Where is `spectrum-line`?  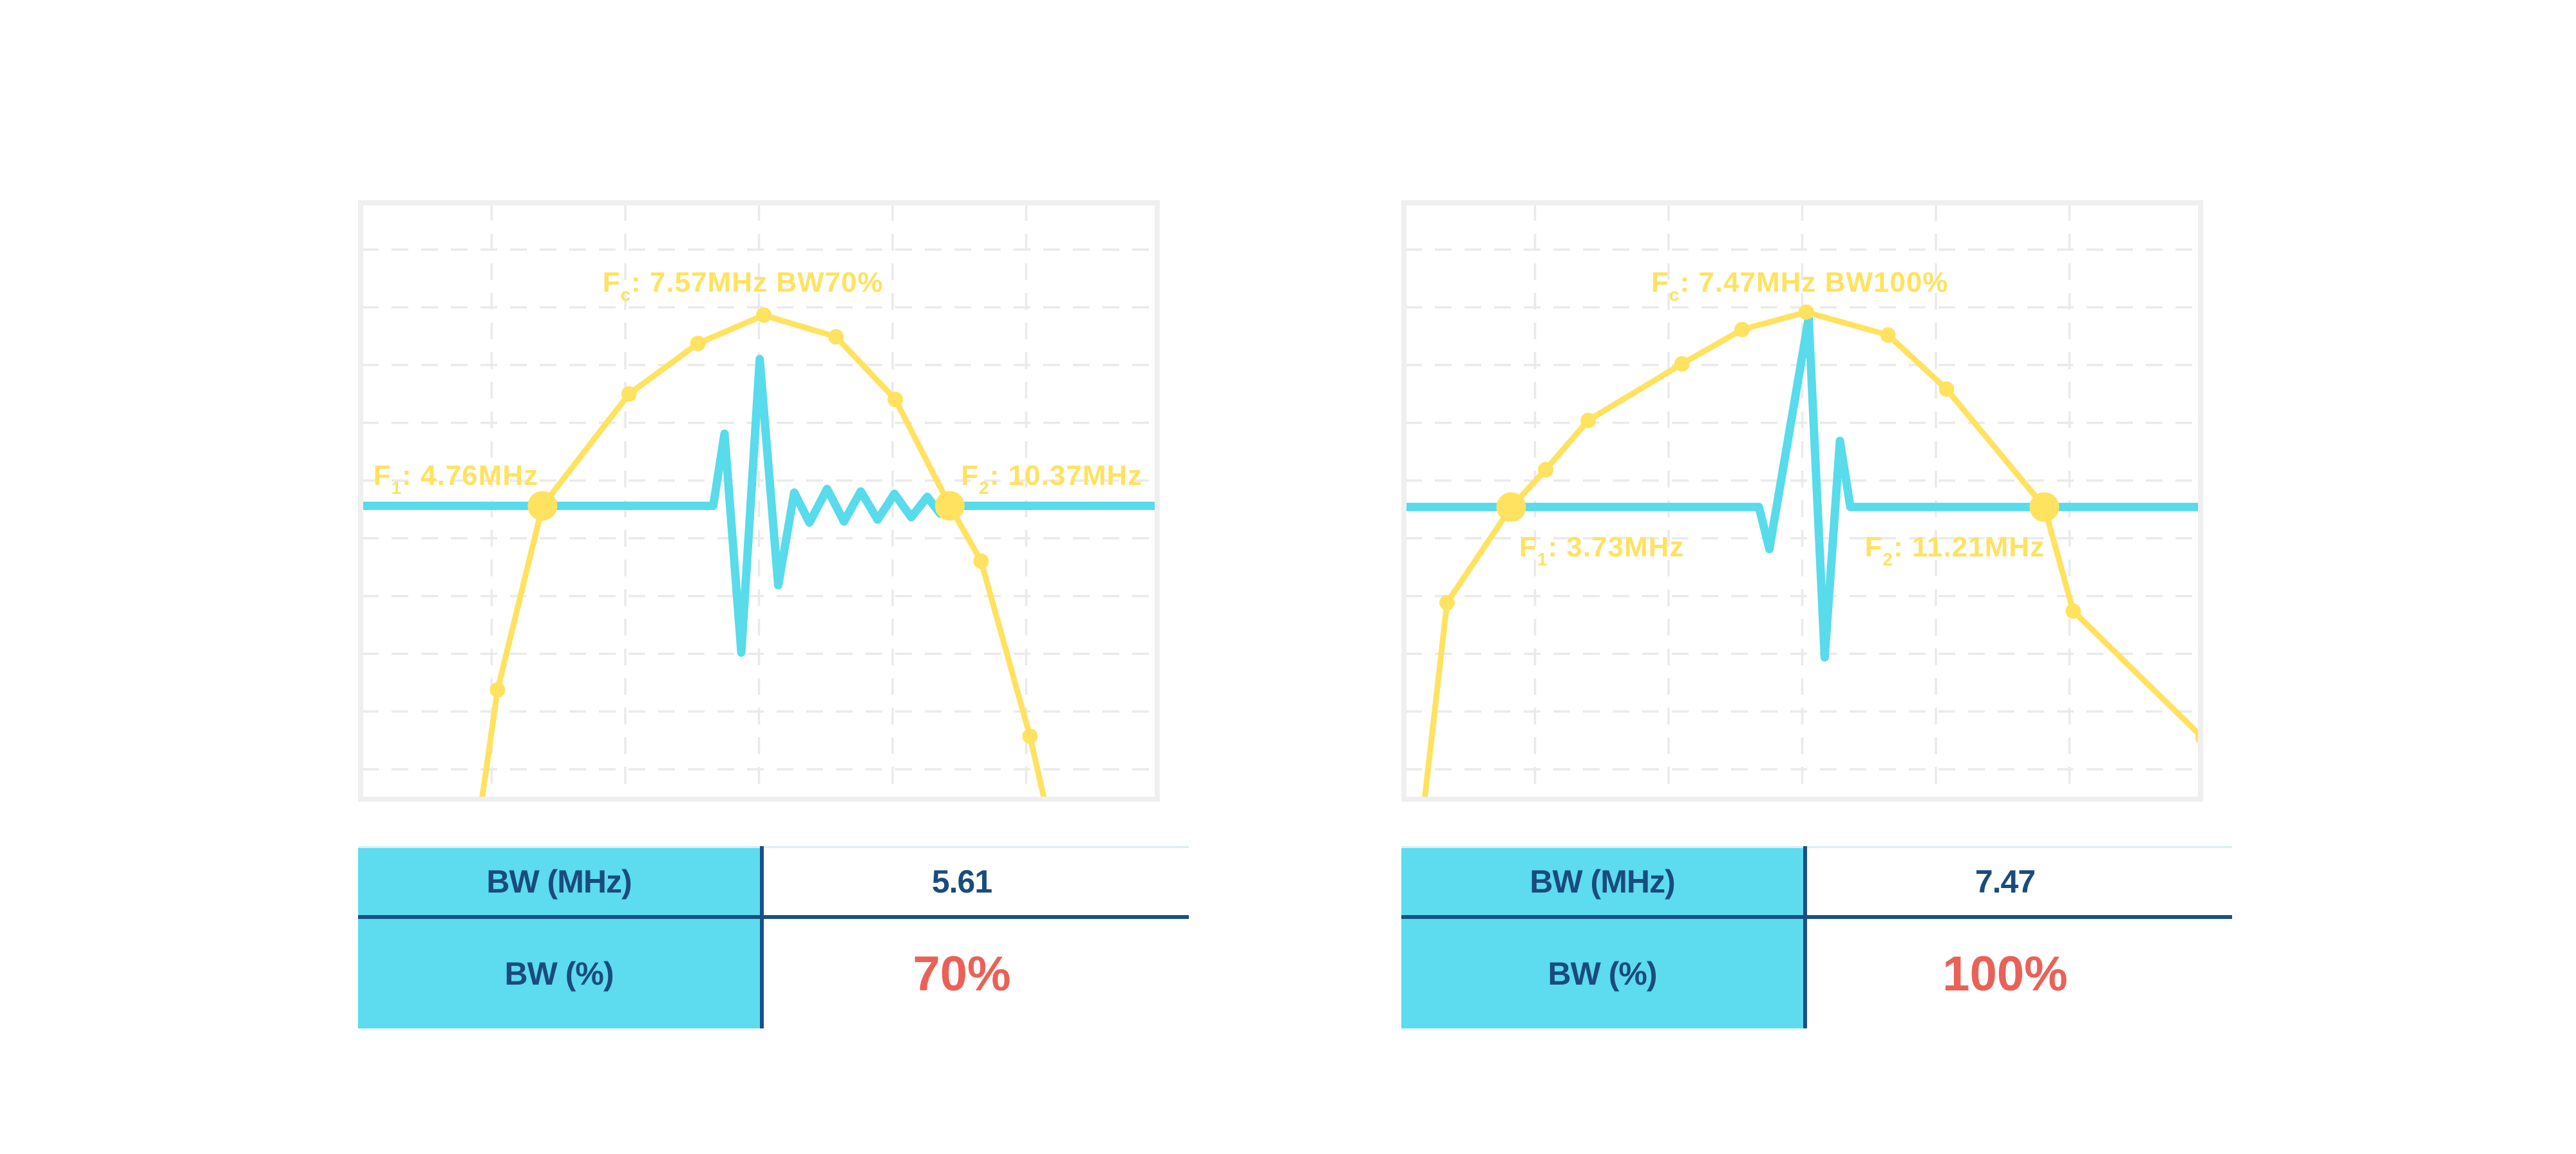
spectrum-line is located at coordinates (763, 555).